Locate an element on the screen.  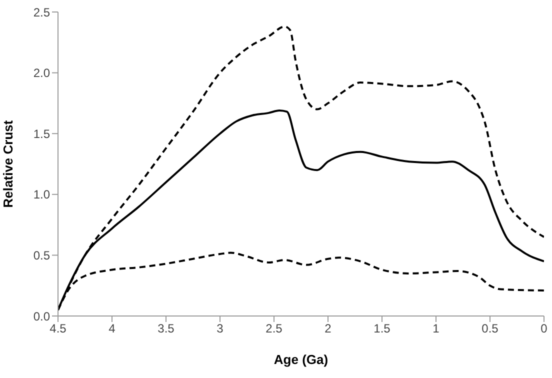
x-tick-label: 2 is located at coordinates (328, 329).